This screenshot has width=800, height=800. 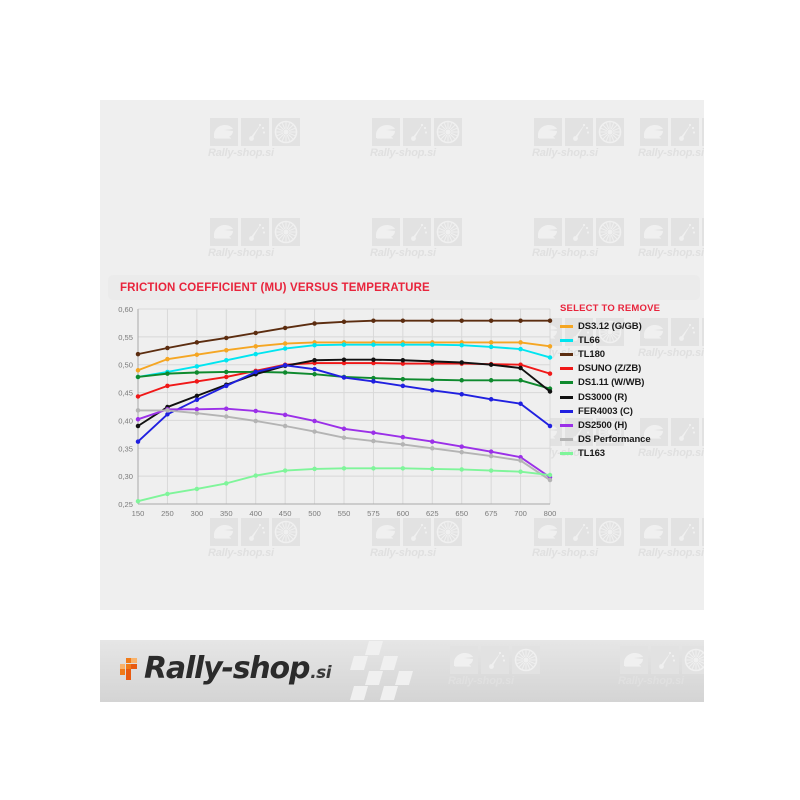 I want to click on legend-item: FER4003 (C), so click(x=632, y=411).